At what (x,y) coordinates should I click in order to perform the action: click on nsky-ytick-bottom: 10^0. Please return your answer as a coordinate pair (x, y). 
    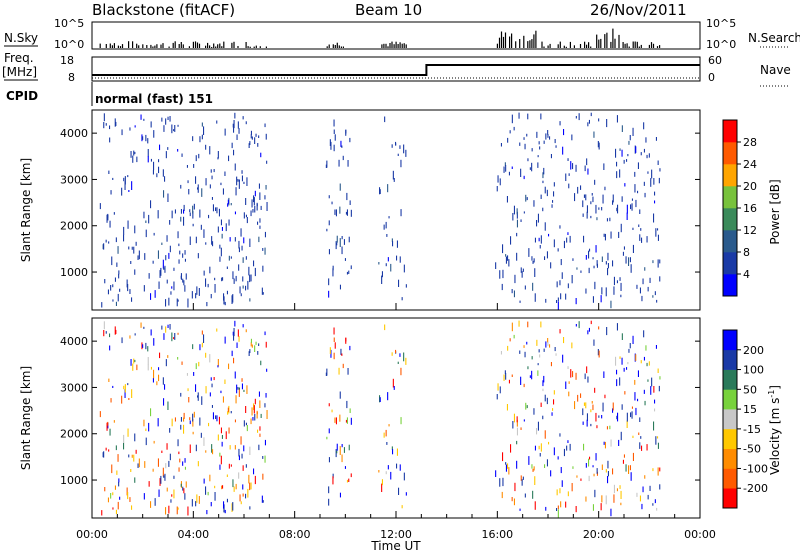
    Looking at the image, I should click on (69, 44).